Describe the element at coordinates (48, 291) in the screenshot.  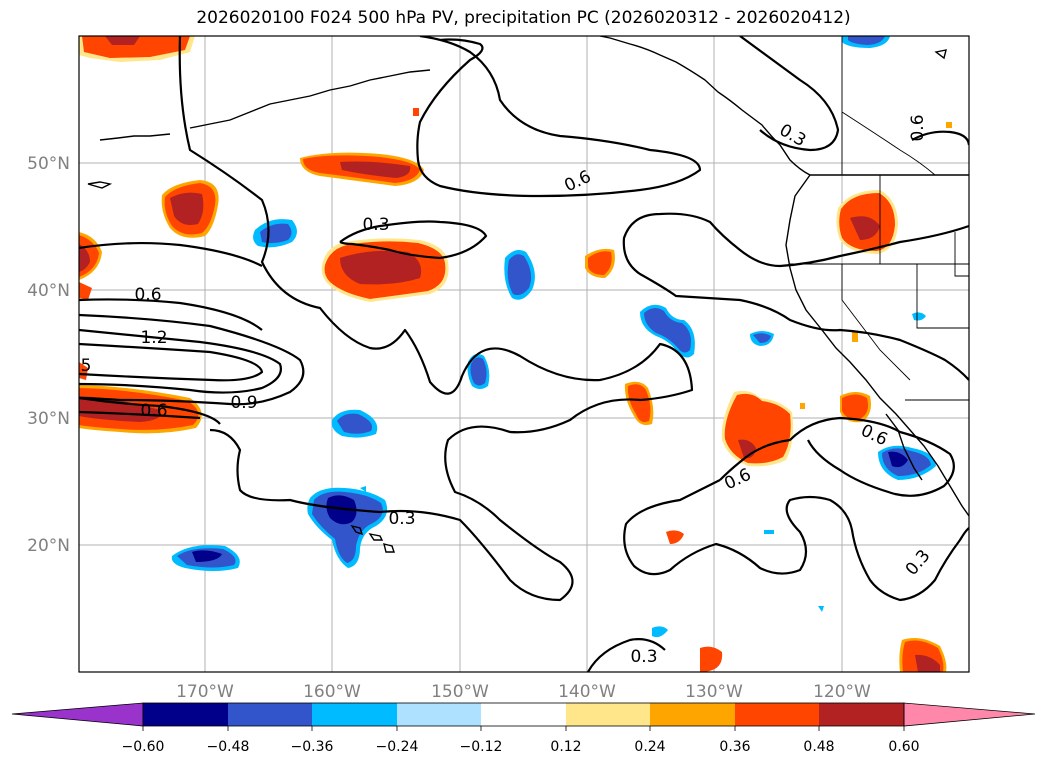
I see `lat-label: 40°N` at that location.